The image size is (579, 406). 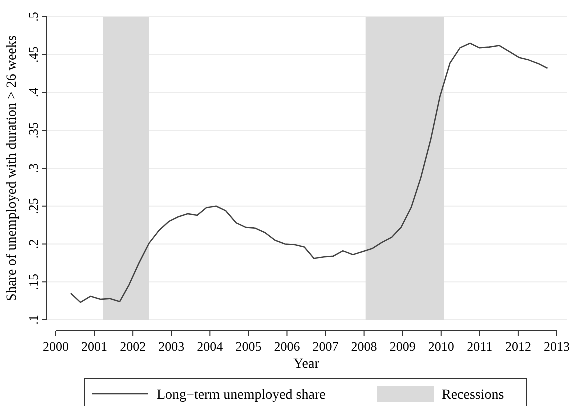 I want to click on y-tick-label: .2, so click(x=33, y=244).